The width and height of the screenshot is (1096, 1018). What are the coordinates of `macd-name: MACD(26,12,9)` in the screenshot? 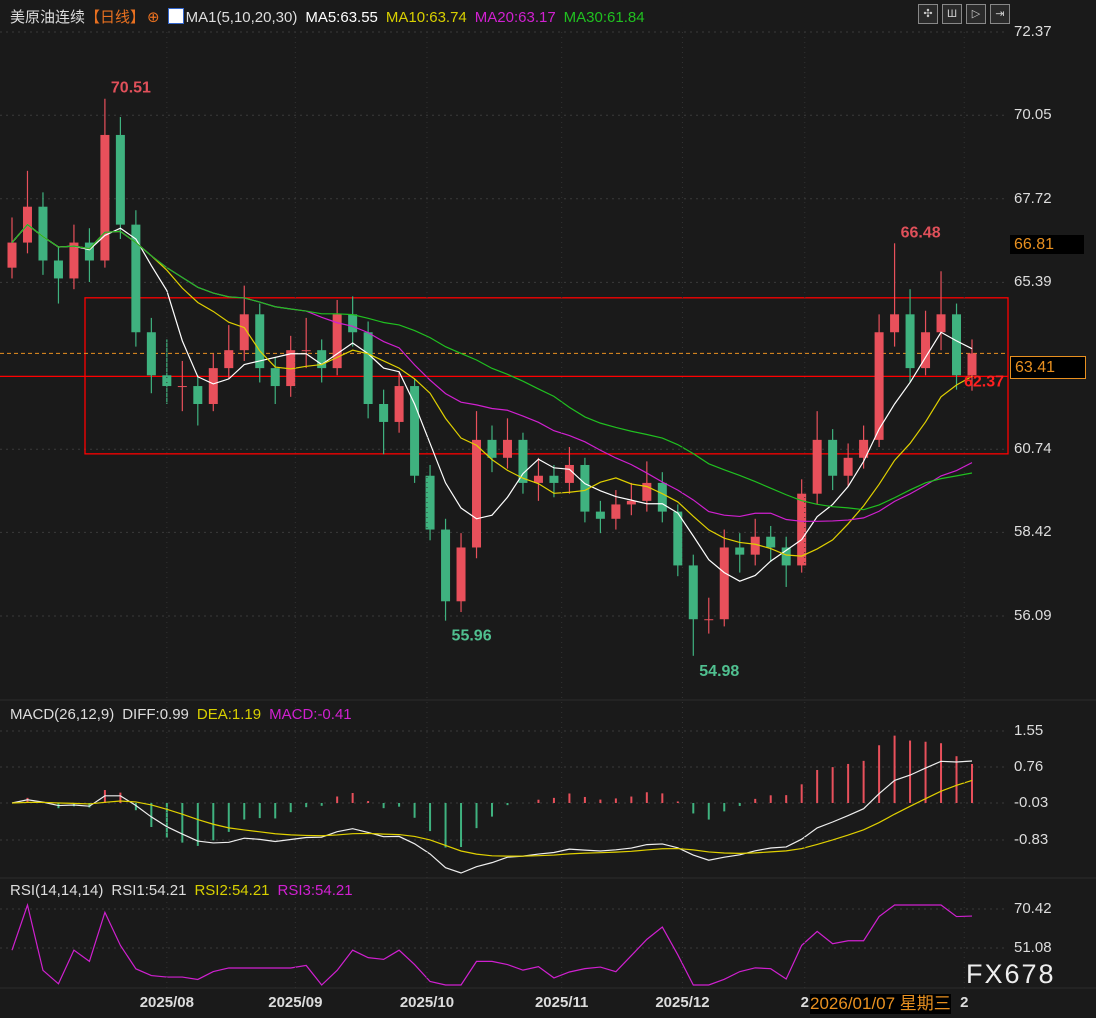 It's located at (62, 714).